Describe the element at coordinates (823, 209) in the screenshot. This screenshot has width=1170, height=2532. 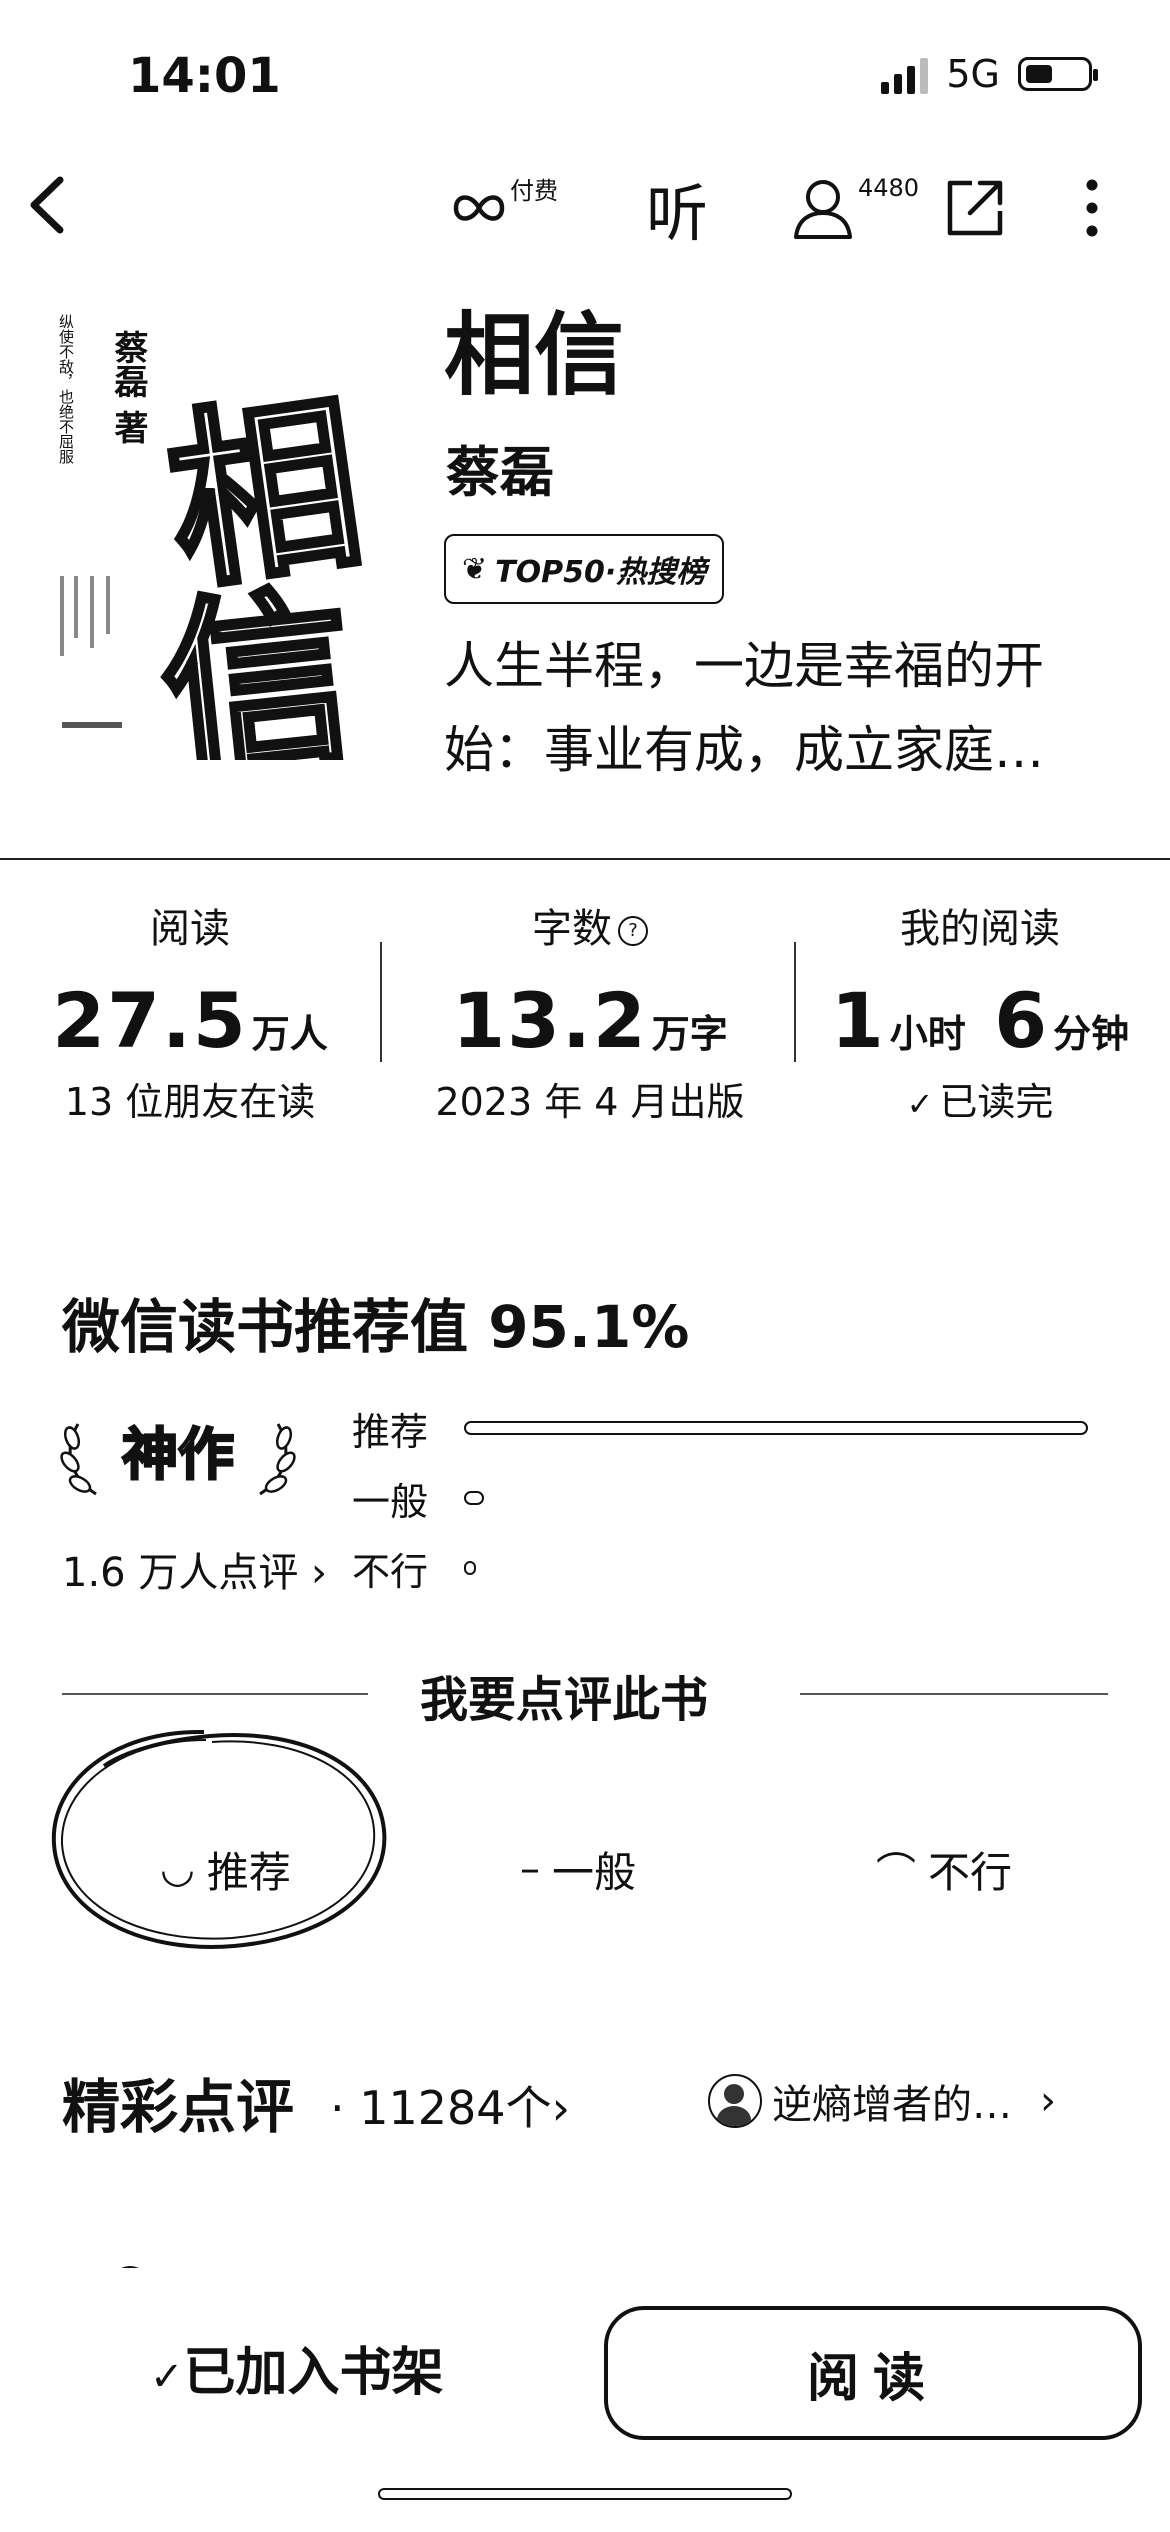
I see `user-icon` at that location.